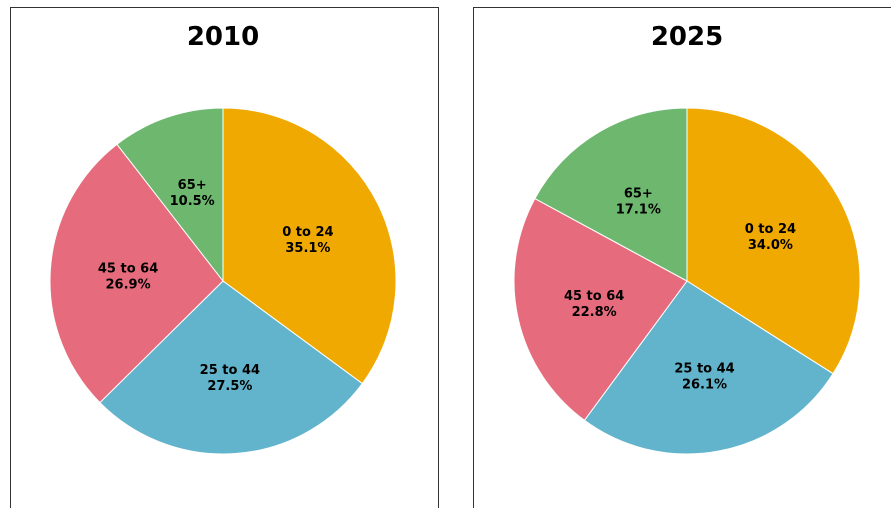  Describe the element at coordinates (687, 37) in the screenshot. I see `chart-title: 2025` at that location.